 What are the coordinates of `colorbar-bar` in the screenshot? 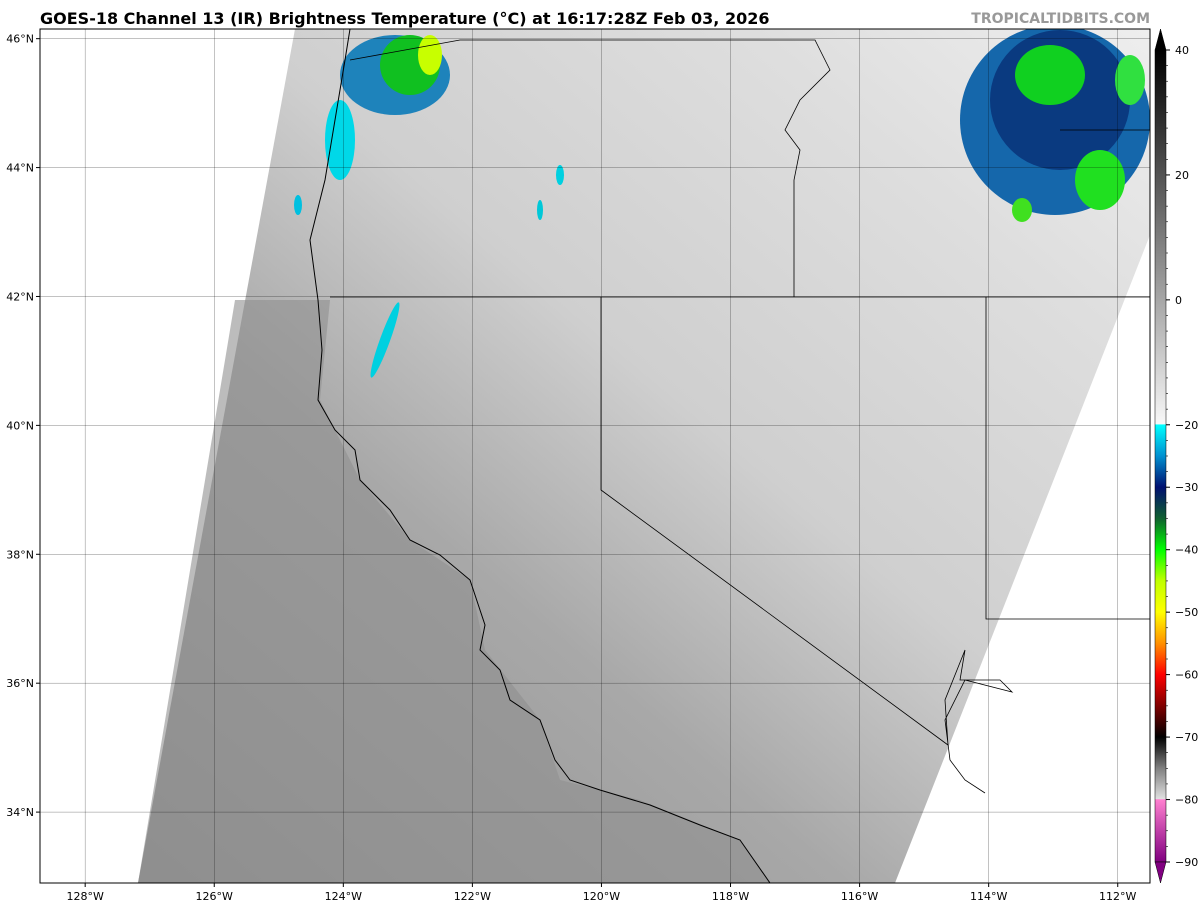 It's located at (1160, 456).